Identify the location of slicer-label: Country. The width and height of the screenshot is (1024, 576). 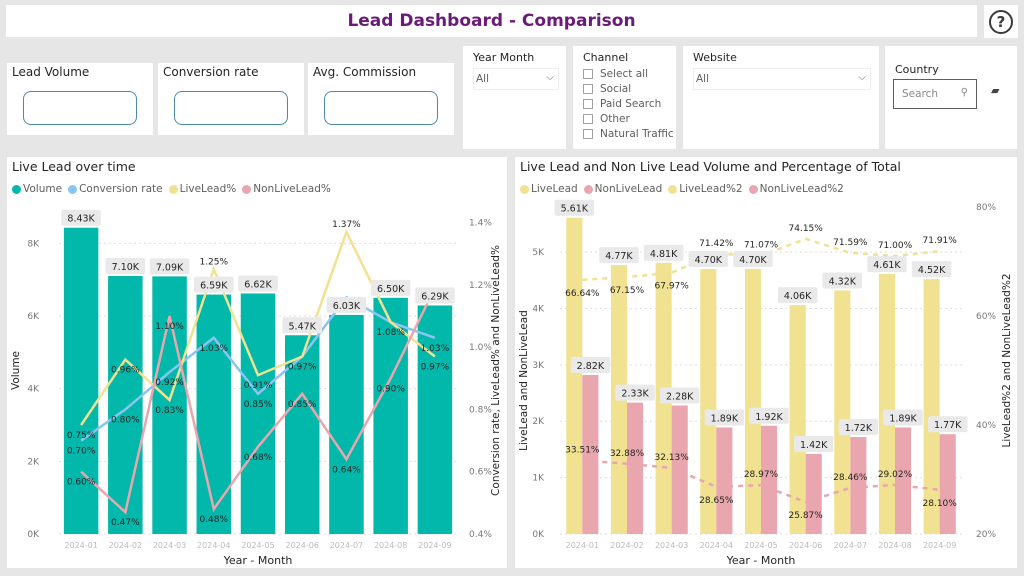
(917, 69).